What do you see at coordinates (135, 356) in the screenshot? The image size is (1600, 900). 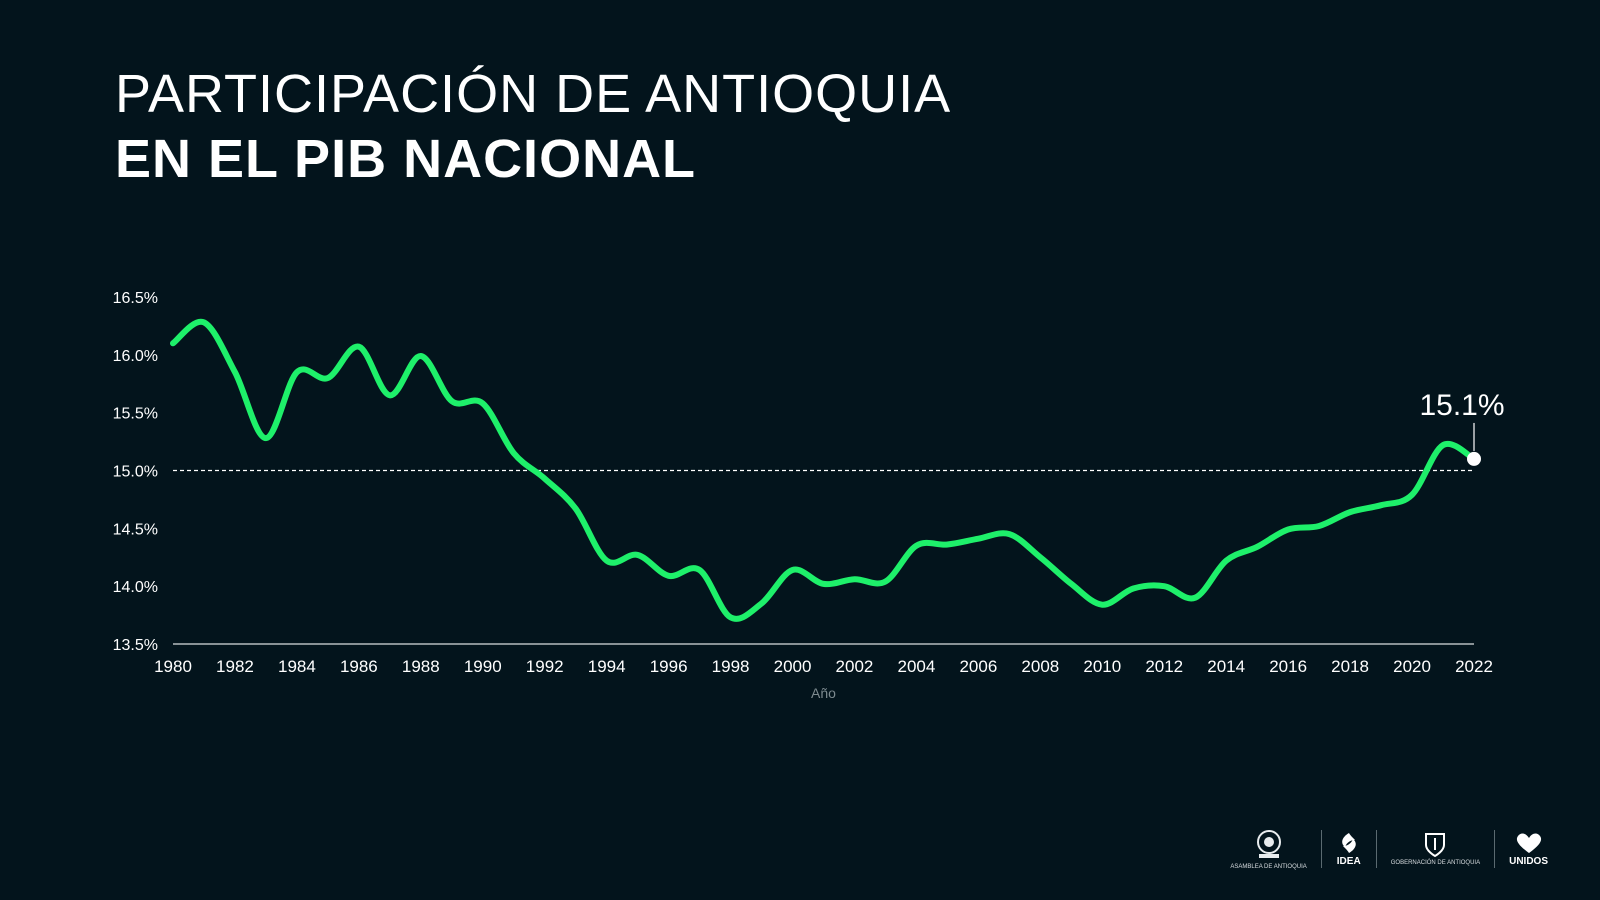 I see `y-tick-label: 16.0%` at bounding box center [135, 356].